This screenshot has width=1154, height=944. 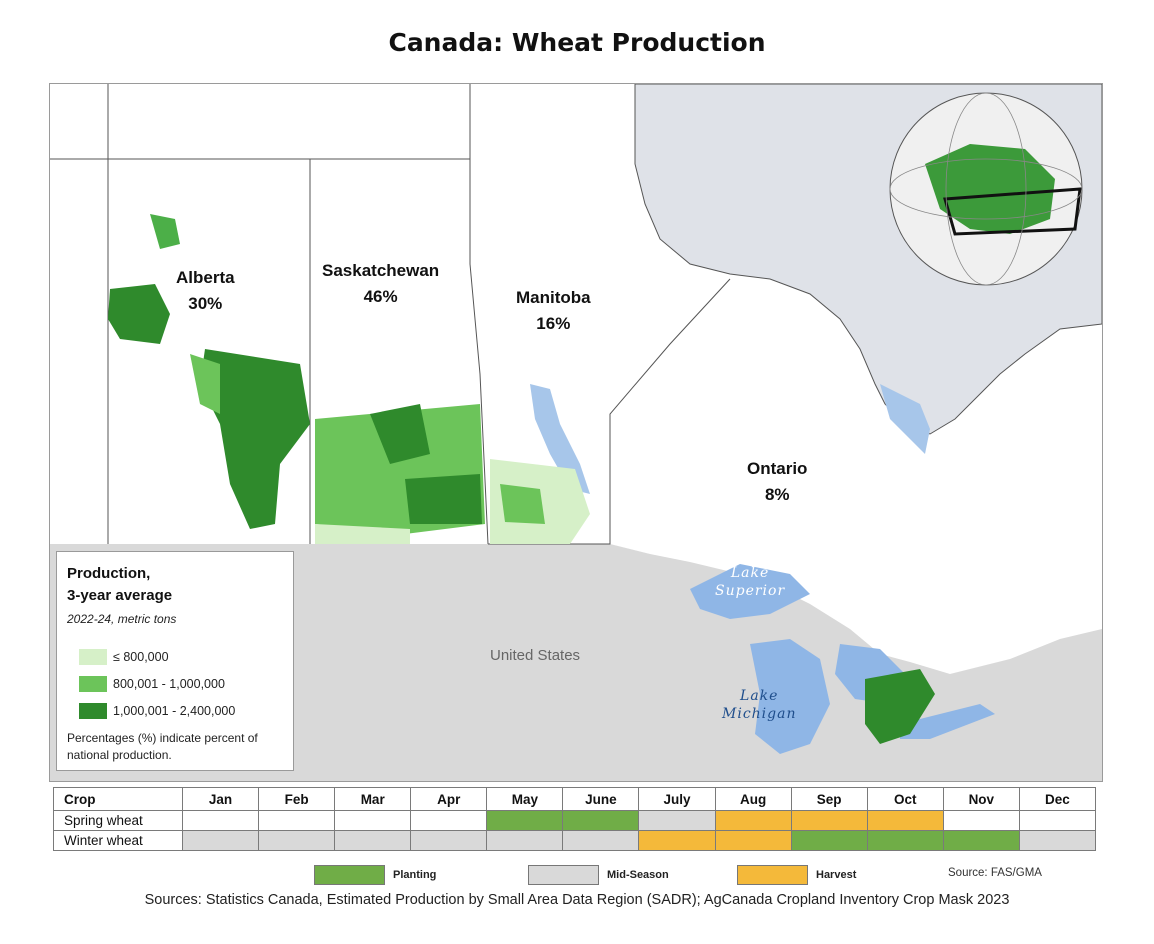 What do you see at coordinates (118, 820) in the screenshot?
I see `calendar-crop-name: Spring wheat` at bounding box center [118, 820].